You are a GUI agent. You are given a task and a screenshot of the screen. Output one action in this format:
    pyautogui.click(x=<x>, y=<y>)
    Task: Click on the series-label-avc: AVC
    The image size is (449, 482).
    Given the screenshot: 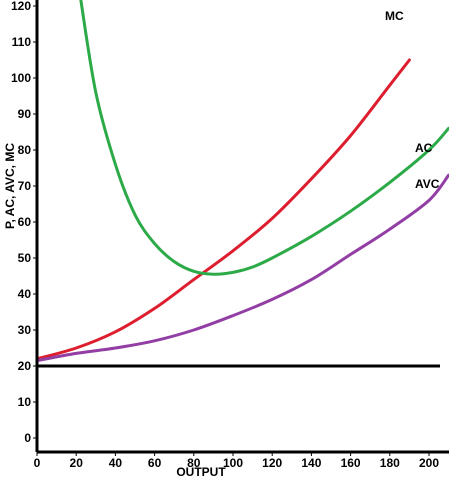 What is the action you would take?
    pyautogui.click(x=427, y=184)
    